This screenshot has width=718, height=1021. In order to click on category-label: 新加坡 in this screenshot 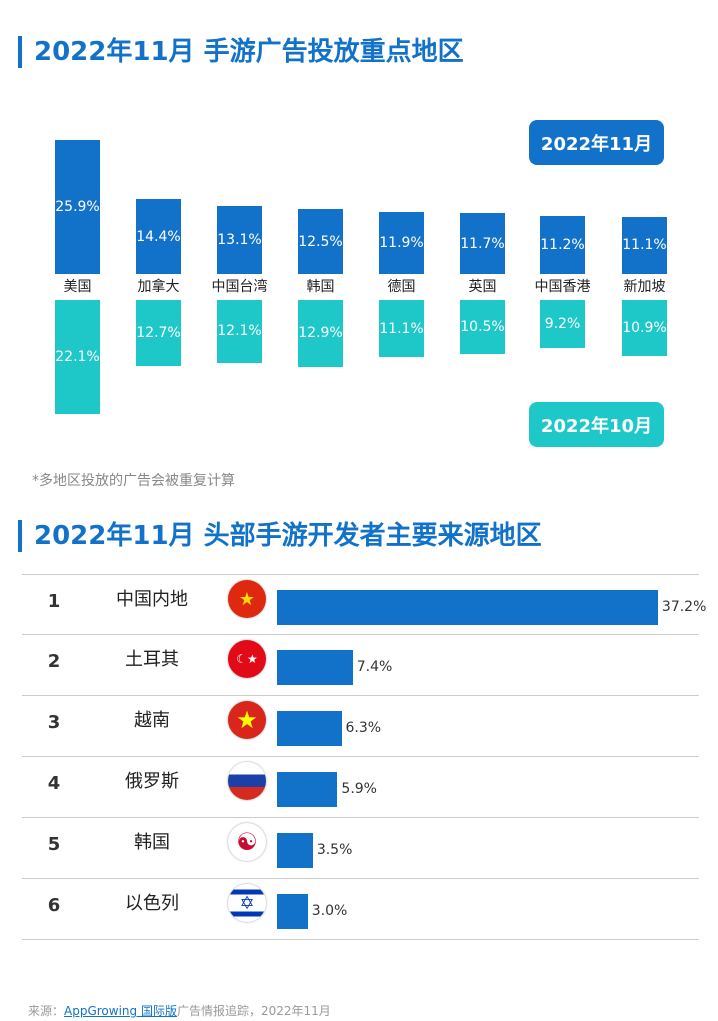, I will do `click(644, 287)`.